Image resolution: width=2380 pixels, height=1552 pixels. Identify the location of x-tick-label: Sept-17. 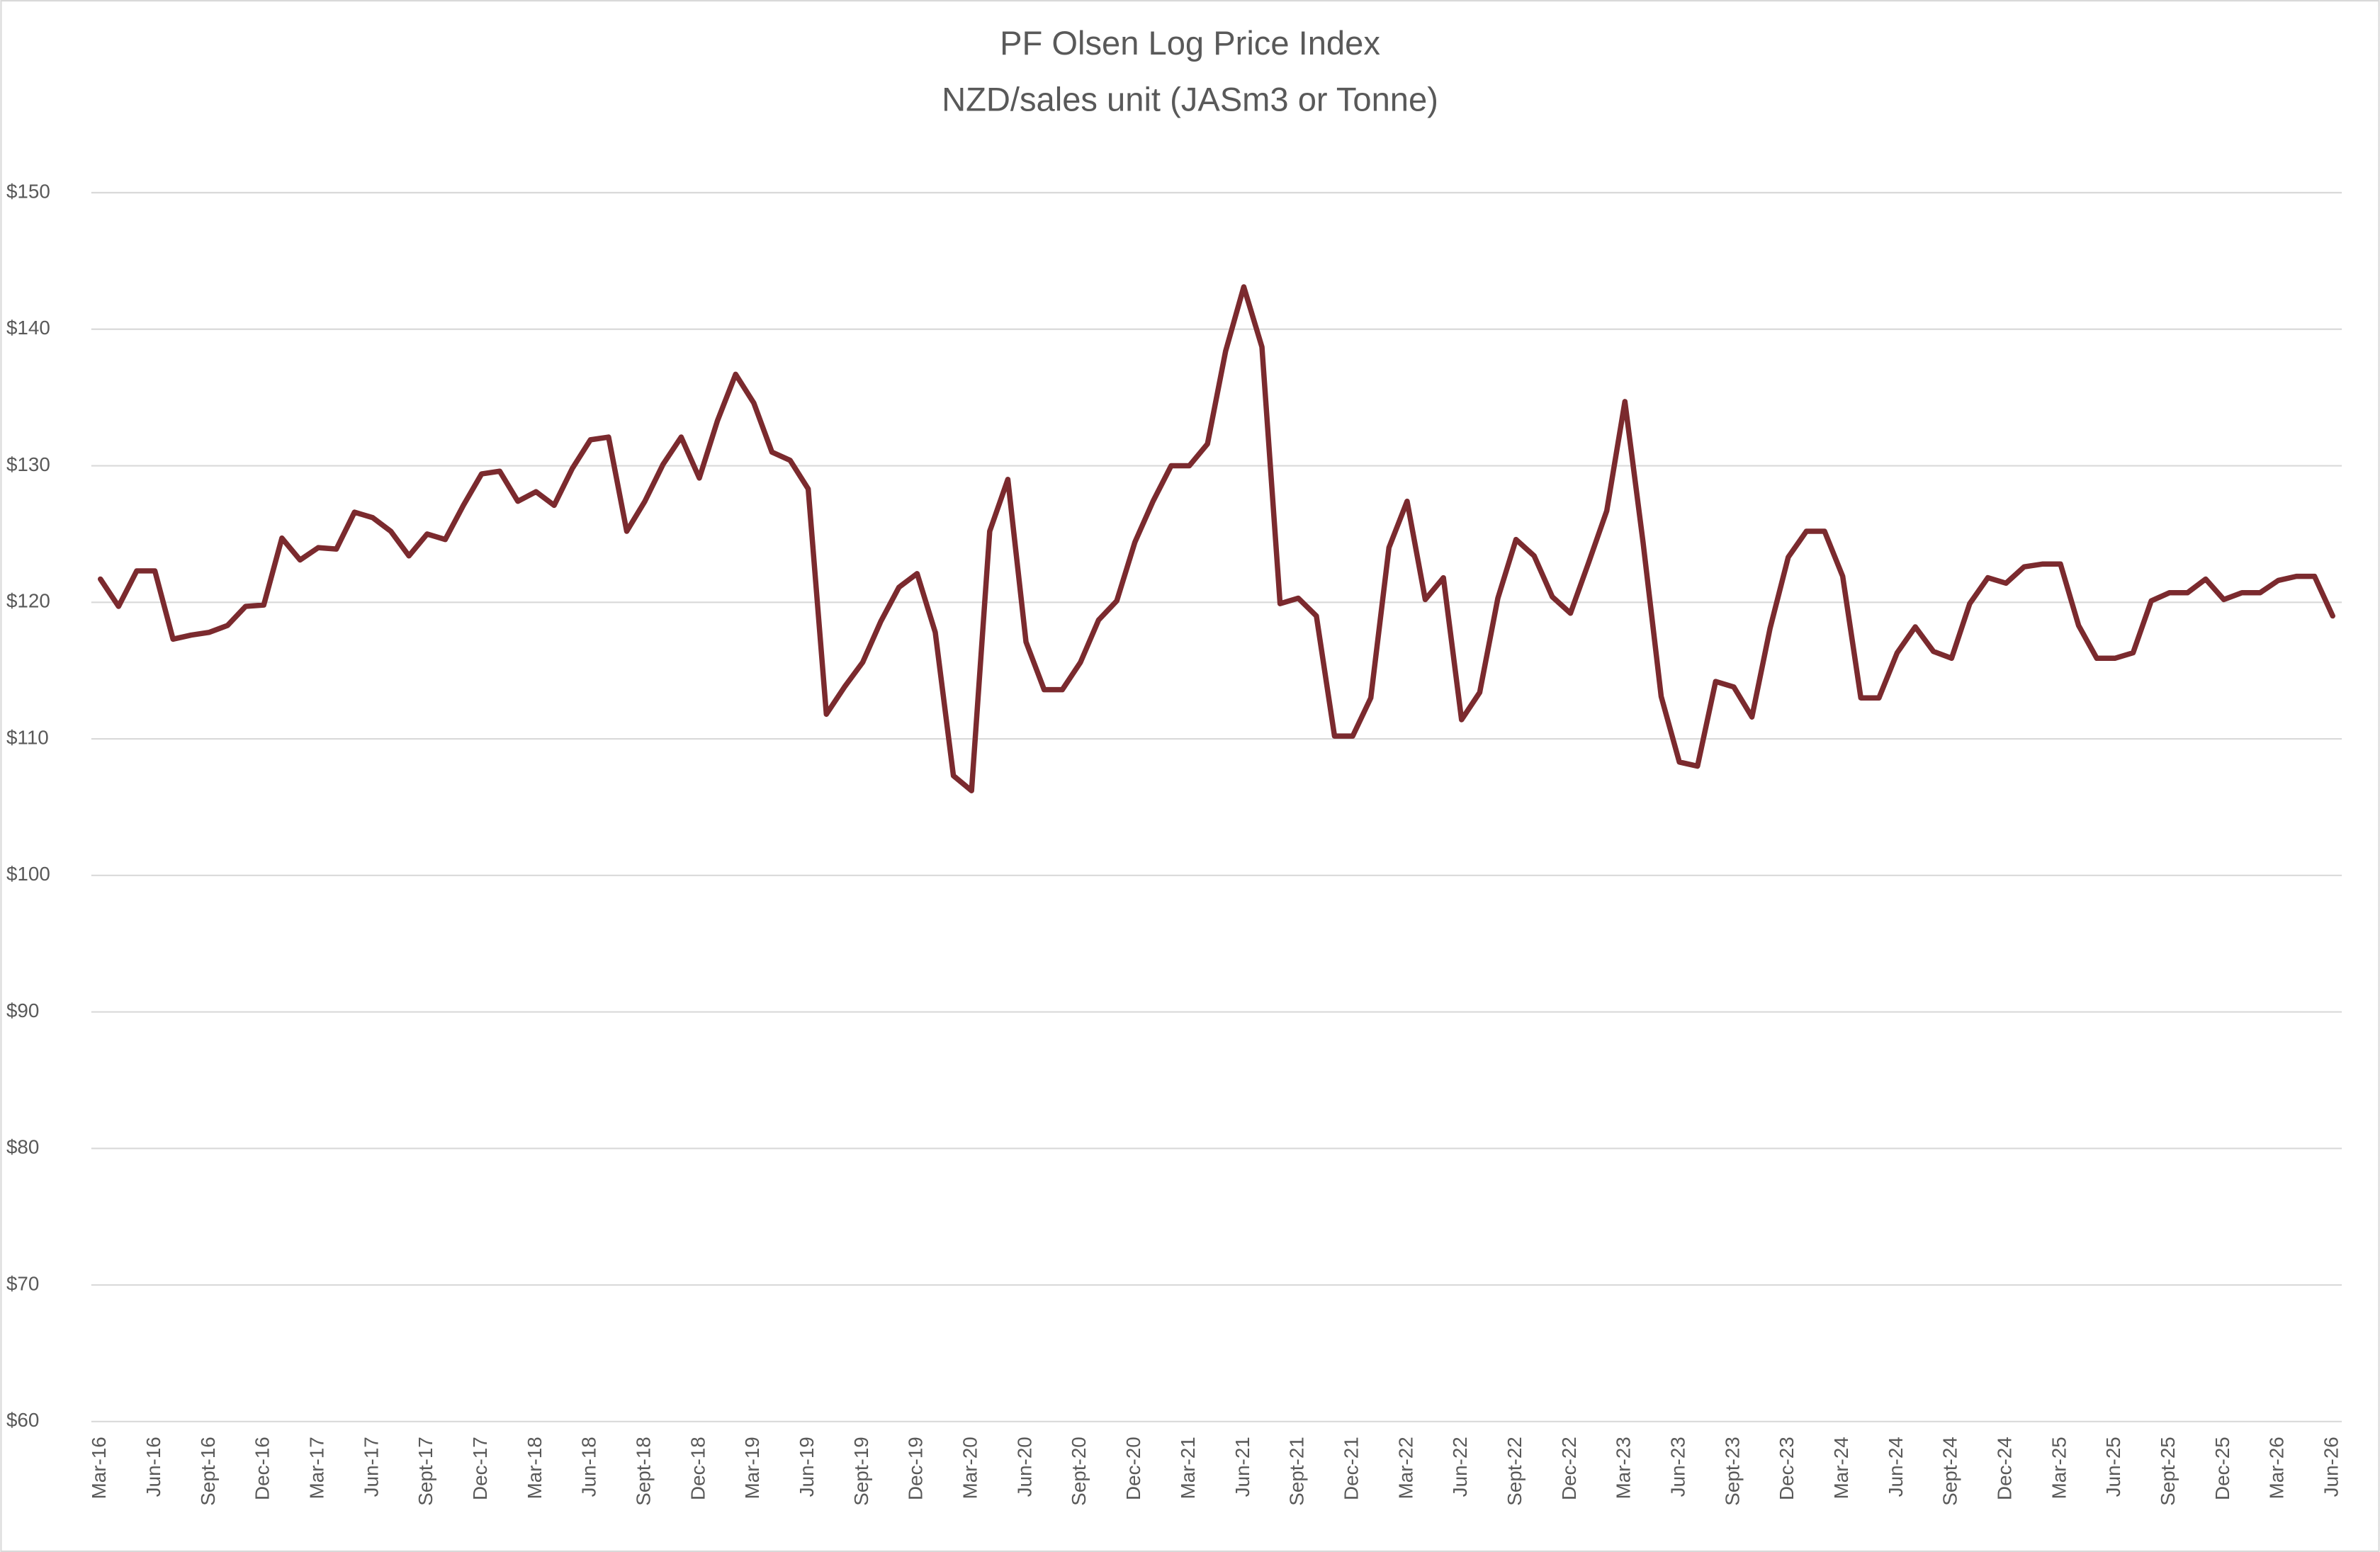
(425, 1471).